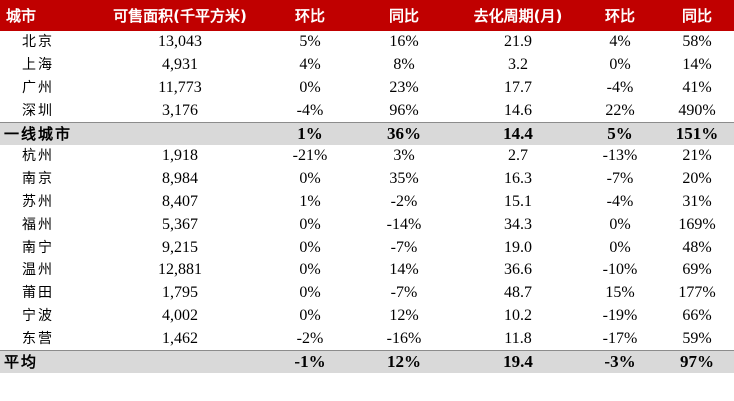 The height and width of the screenshot is (401, 734). Describe the element at coordinates (518, 361) in the screenshot. I see `cell-cycle: 19.4` at that location.